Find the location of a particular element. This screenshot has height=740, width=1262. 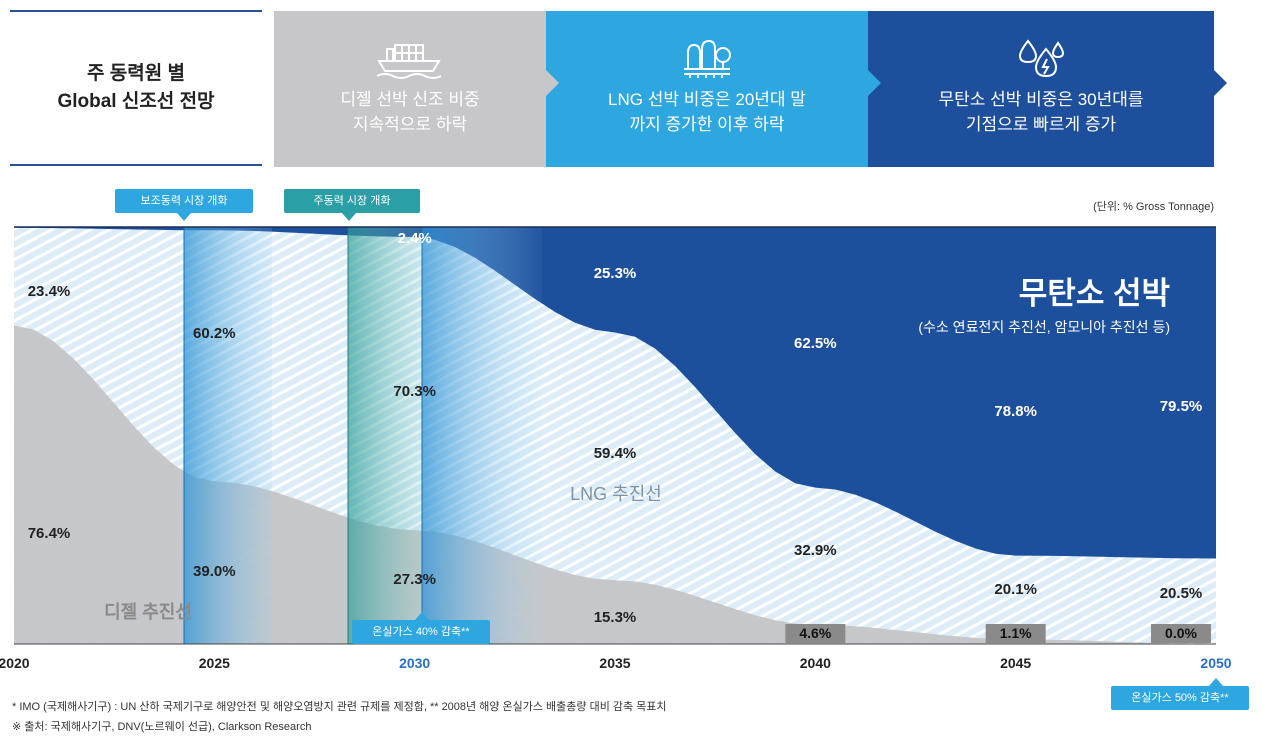

diesel-series-label: 디젤 추진선 is located at coordinates (148, 612).